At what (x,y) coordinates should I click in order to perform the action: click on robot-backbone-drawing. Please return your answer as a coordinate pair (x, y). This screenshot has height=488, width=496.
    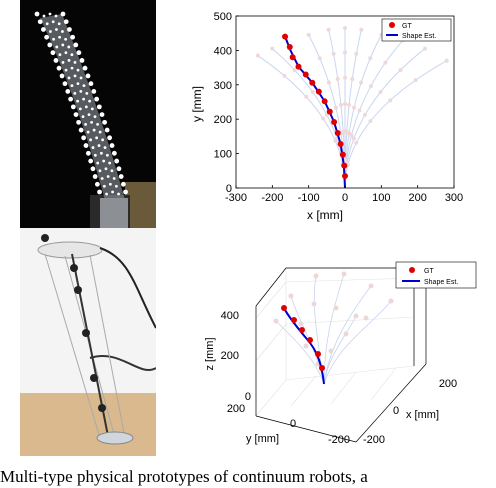
    Looking at the image, I should click on (88, 114).